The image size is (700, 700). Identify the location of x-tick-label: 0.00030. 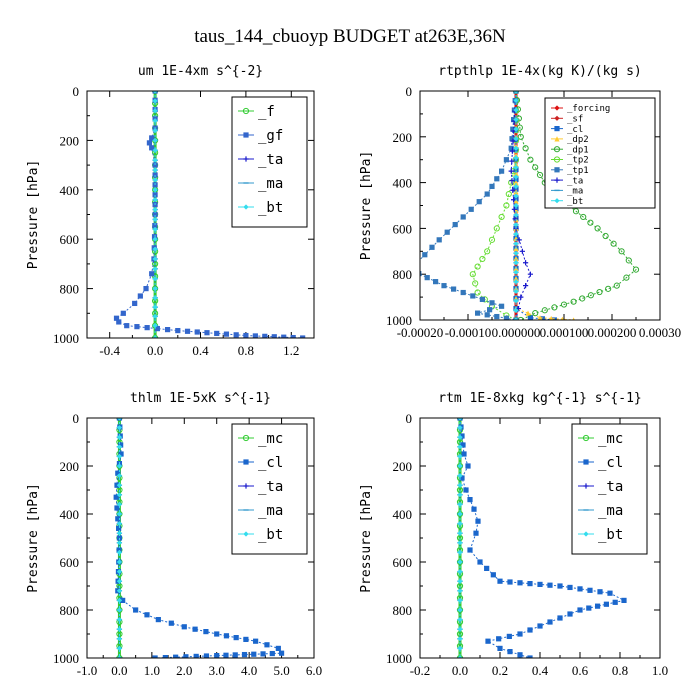
(660, 332).